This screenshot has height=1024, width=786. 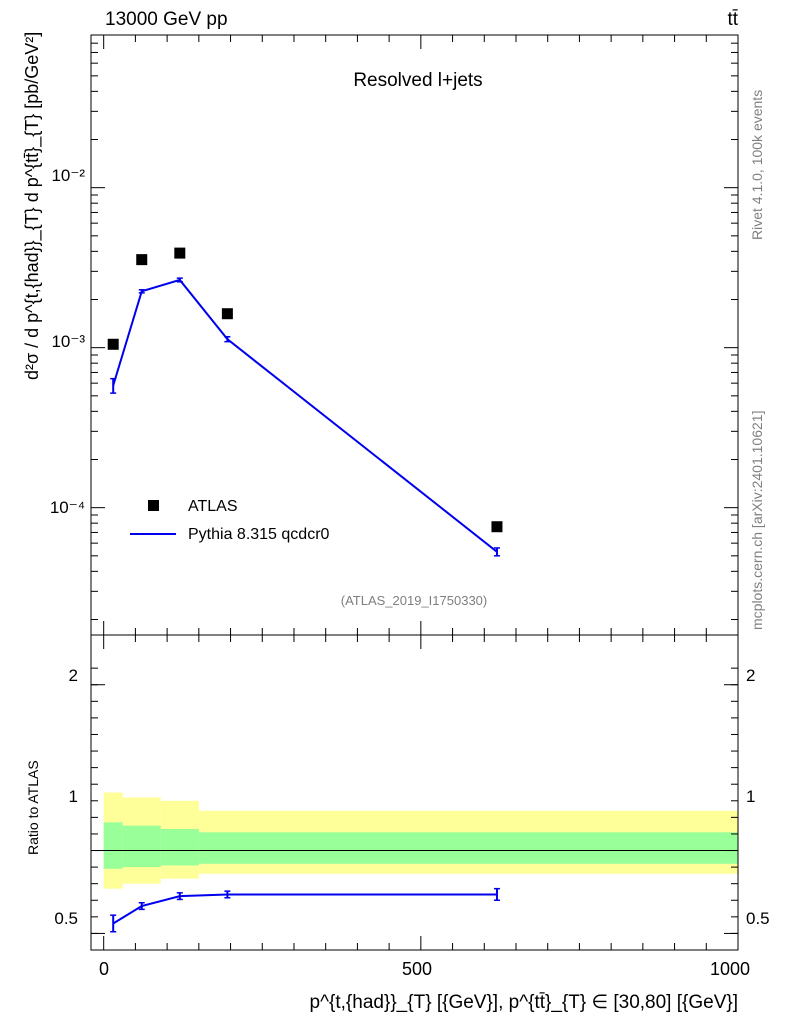 I want to click on rivet-version-label: Rivet 4.1.0, 100k events, so click(x=757, y=165).